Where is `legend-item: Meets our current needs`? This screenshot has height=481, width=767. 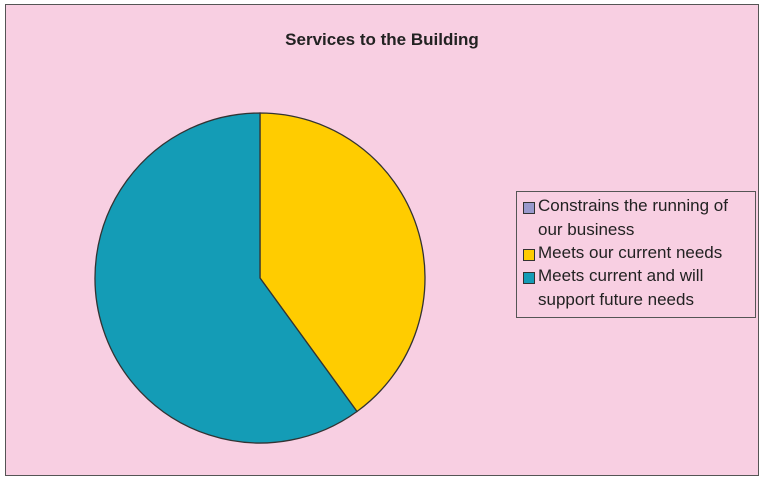 legend-item: Meets our current needs is located at coordinates (636, 254).